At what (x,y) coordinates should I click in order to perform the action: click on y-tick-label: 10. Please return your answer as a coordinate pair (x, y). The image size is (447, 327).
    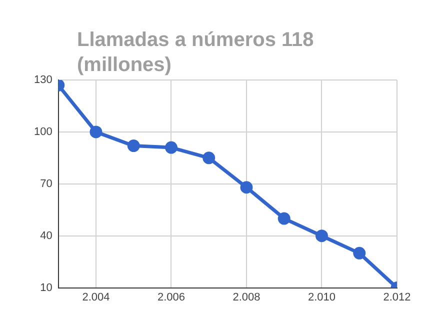
    Looking at the image, I should click on (46, 288).